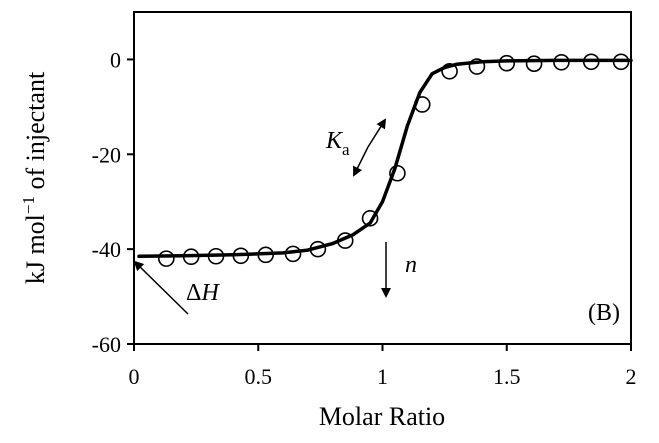 The image size is (659, 443). What do you see at coordinates (346, 149) in the screenshot?
I see `ka-annotation-sub: a` at bounding box center [346, 149].